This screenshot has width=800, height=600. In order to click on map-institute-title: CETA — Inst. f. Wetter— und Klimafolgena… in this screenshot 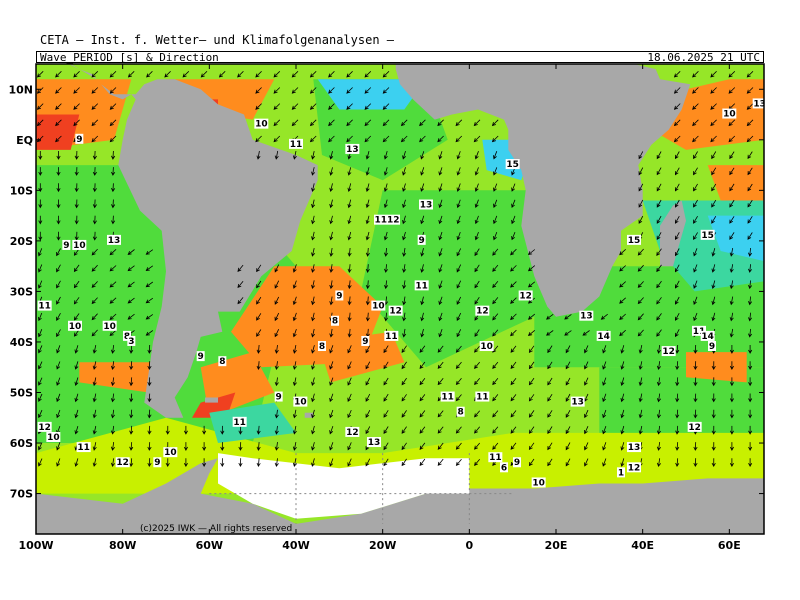, I will do `click(217, 40)`.